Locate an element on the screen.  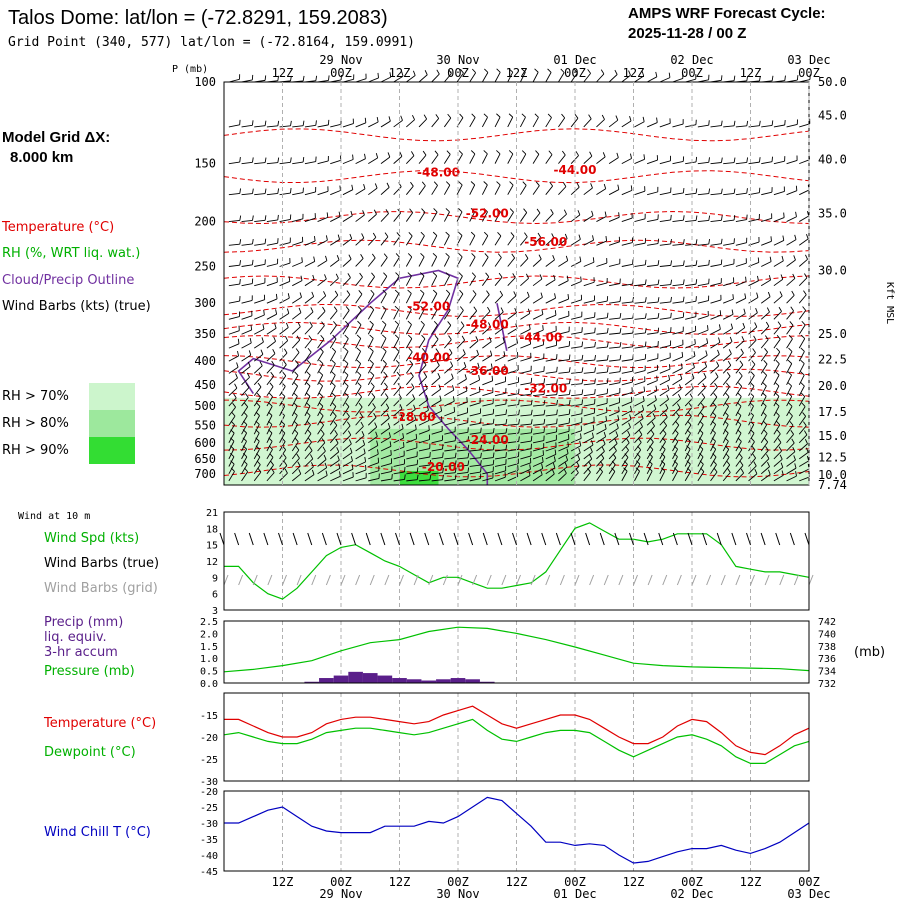
bottom-date-label: 02 Dec is located at coordinates (691, 893).